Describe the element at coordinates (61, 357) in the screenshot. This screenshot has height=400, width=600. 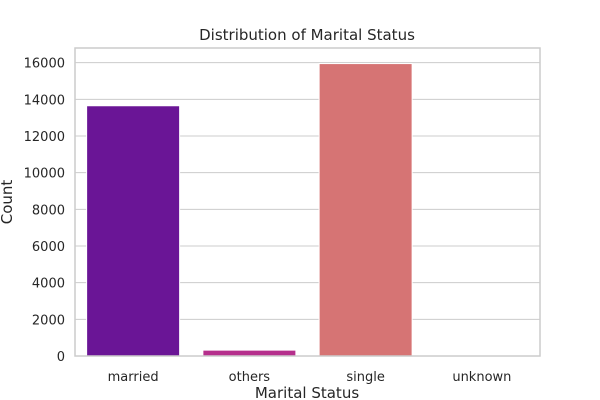
I see `y-tick-label: 0` at that location.